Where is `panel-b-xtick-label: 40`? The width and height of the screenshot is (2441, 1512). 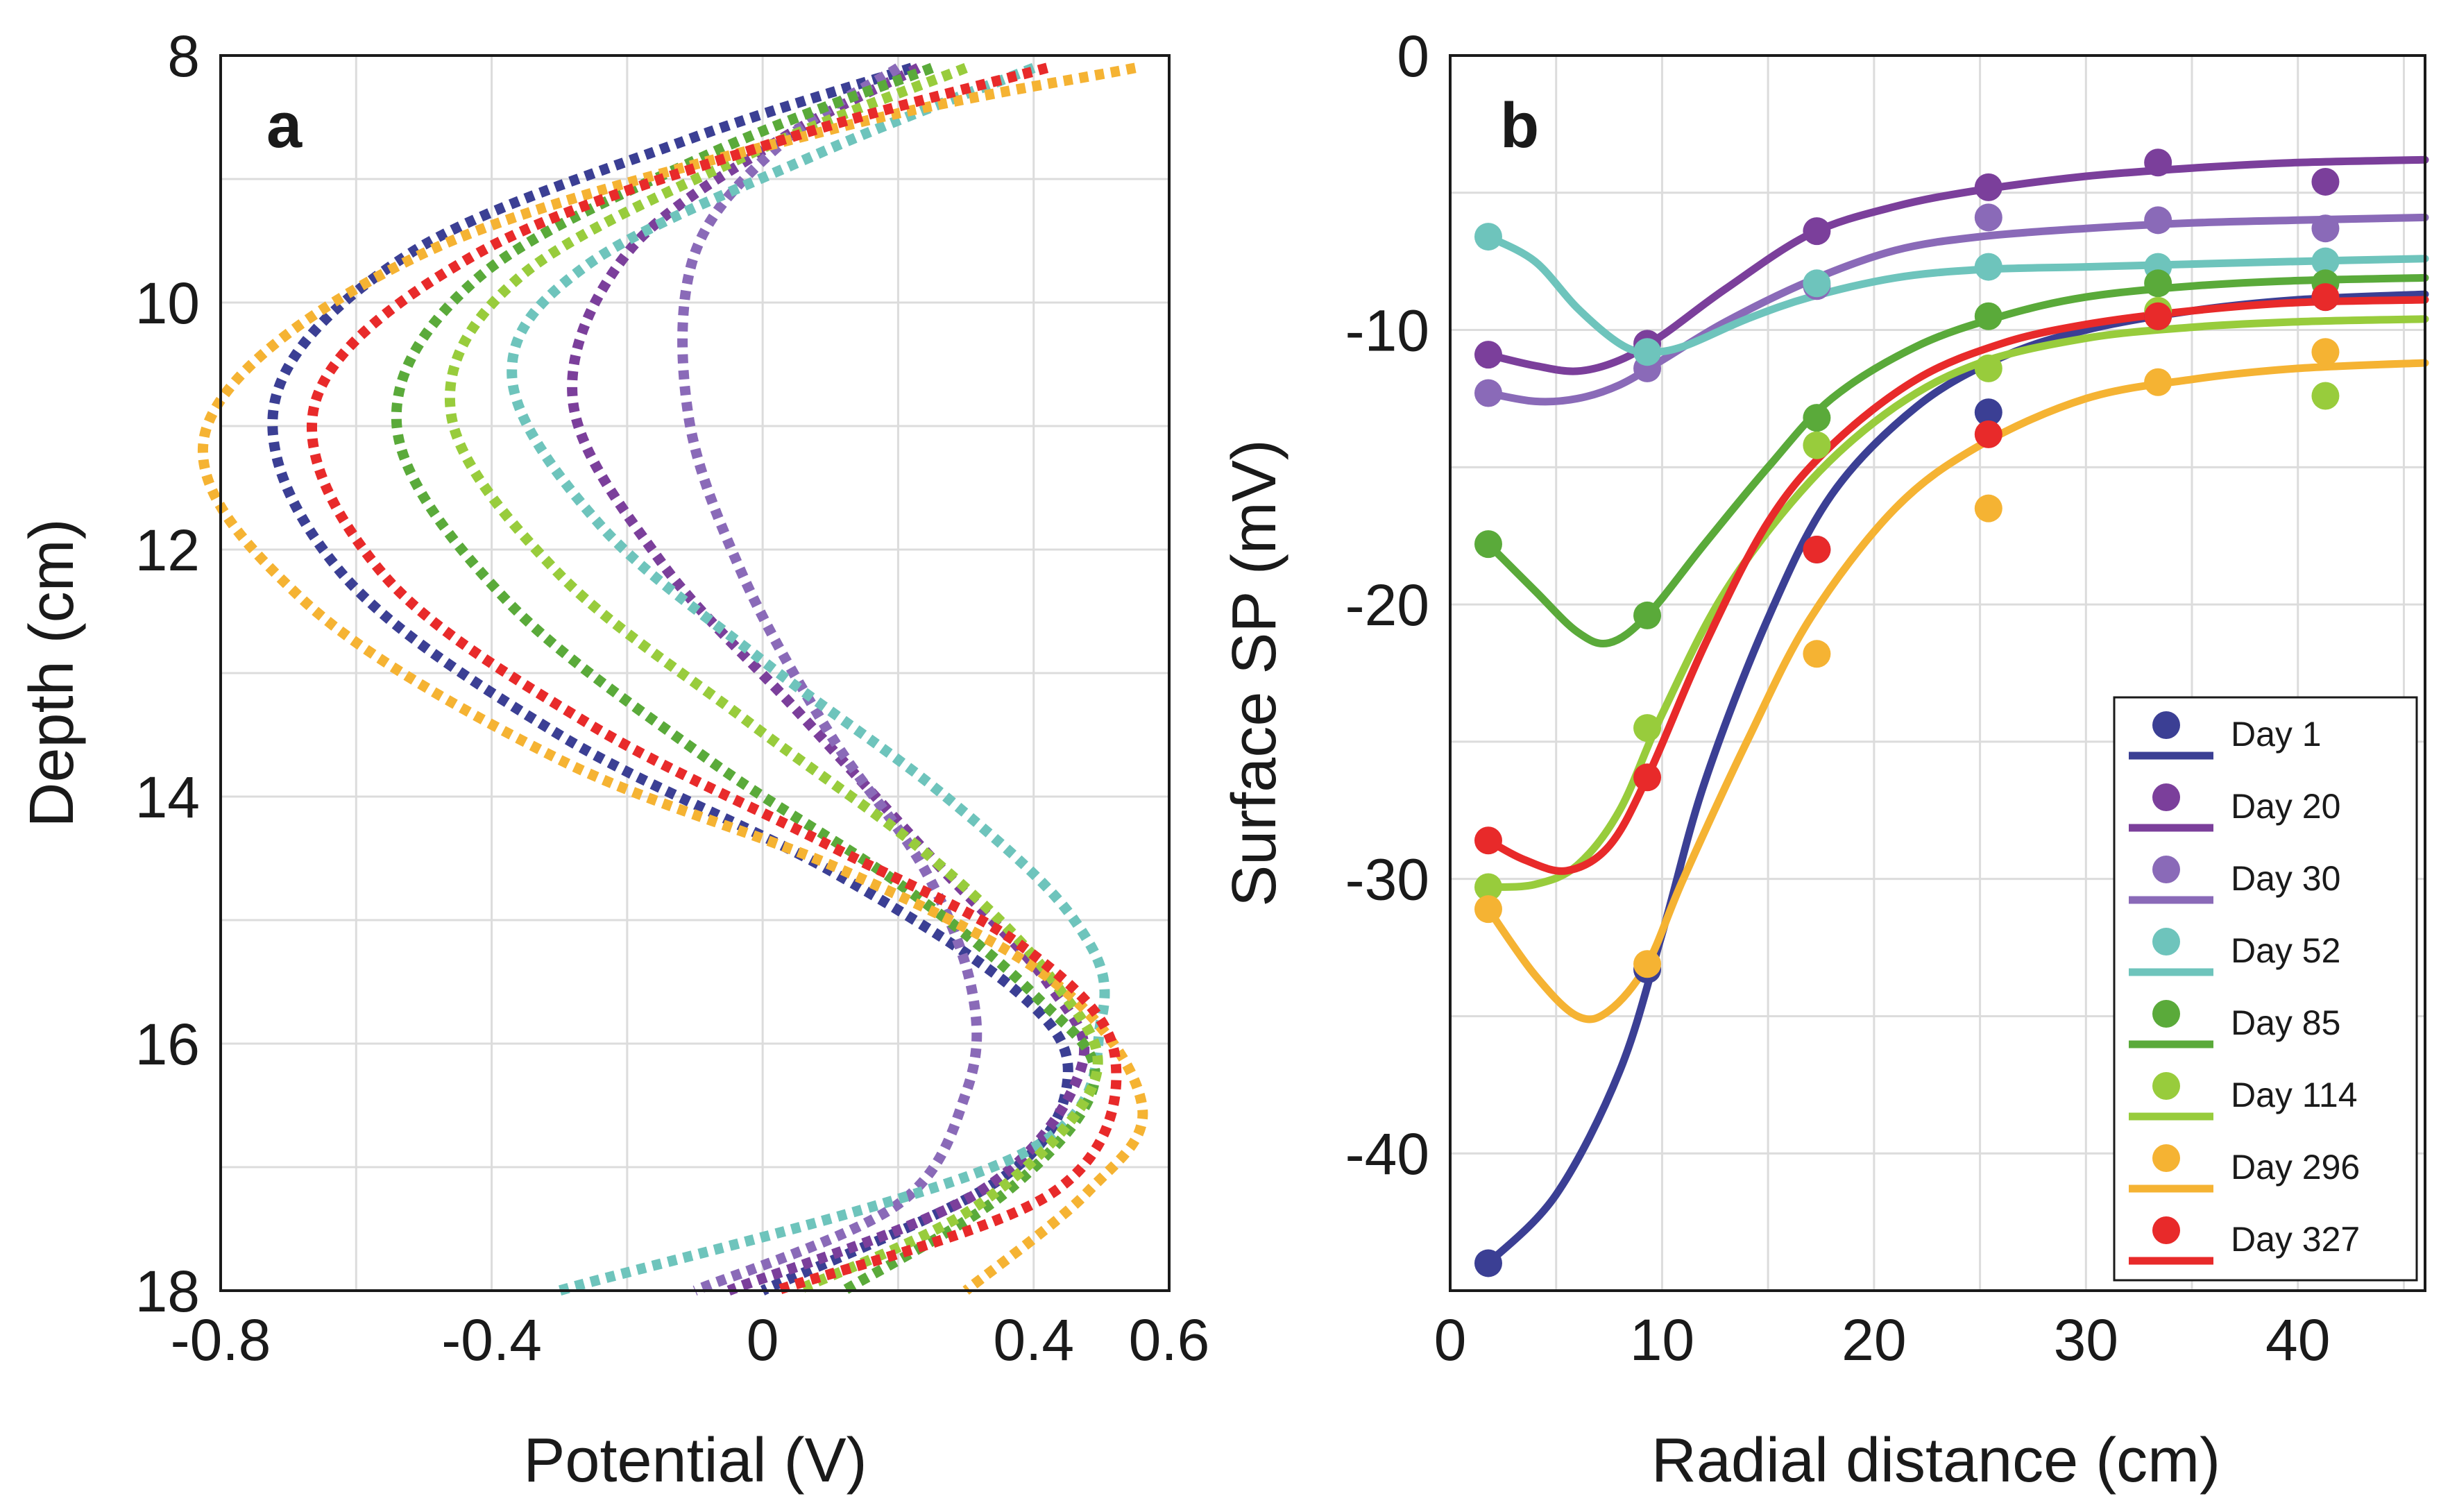 panel-b-xtick-label: 40 is located at coordinates (2297, 1340).